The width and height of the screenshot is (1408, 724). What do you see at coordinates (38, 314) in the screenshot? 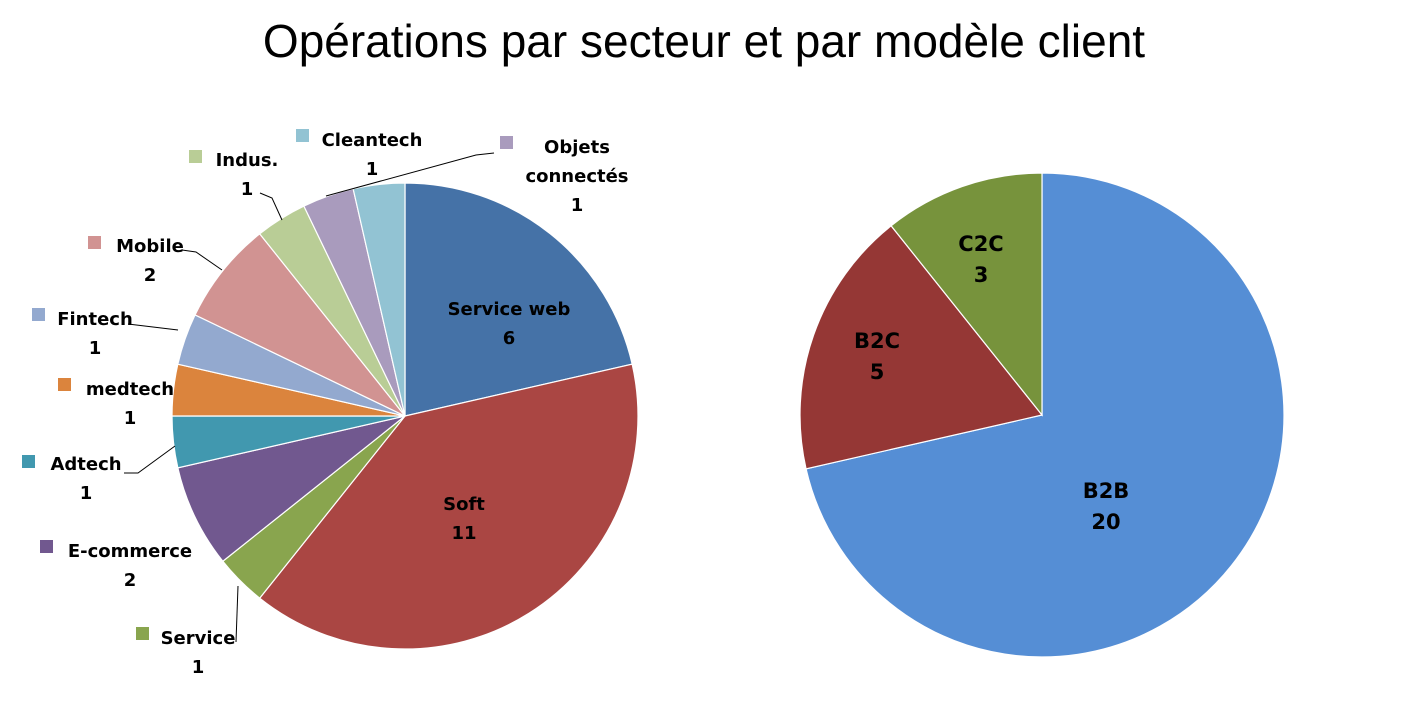
I see `label-fintech-swatch` at bounding box center [38, 314].